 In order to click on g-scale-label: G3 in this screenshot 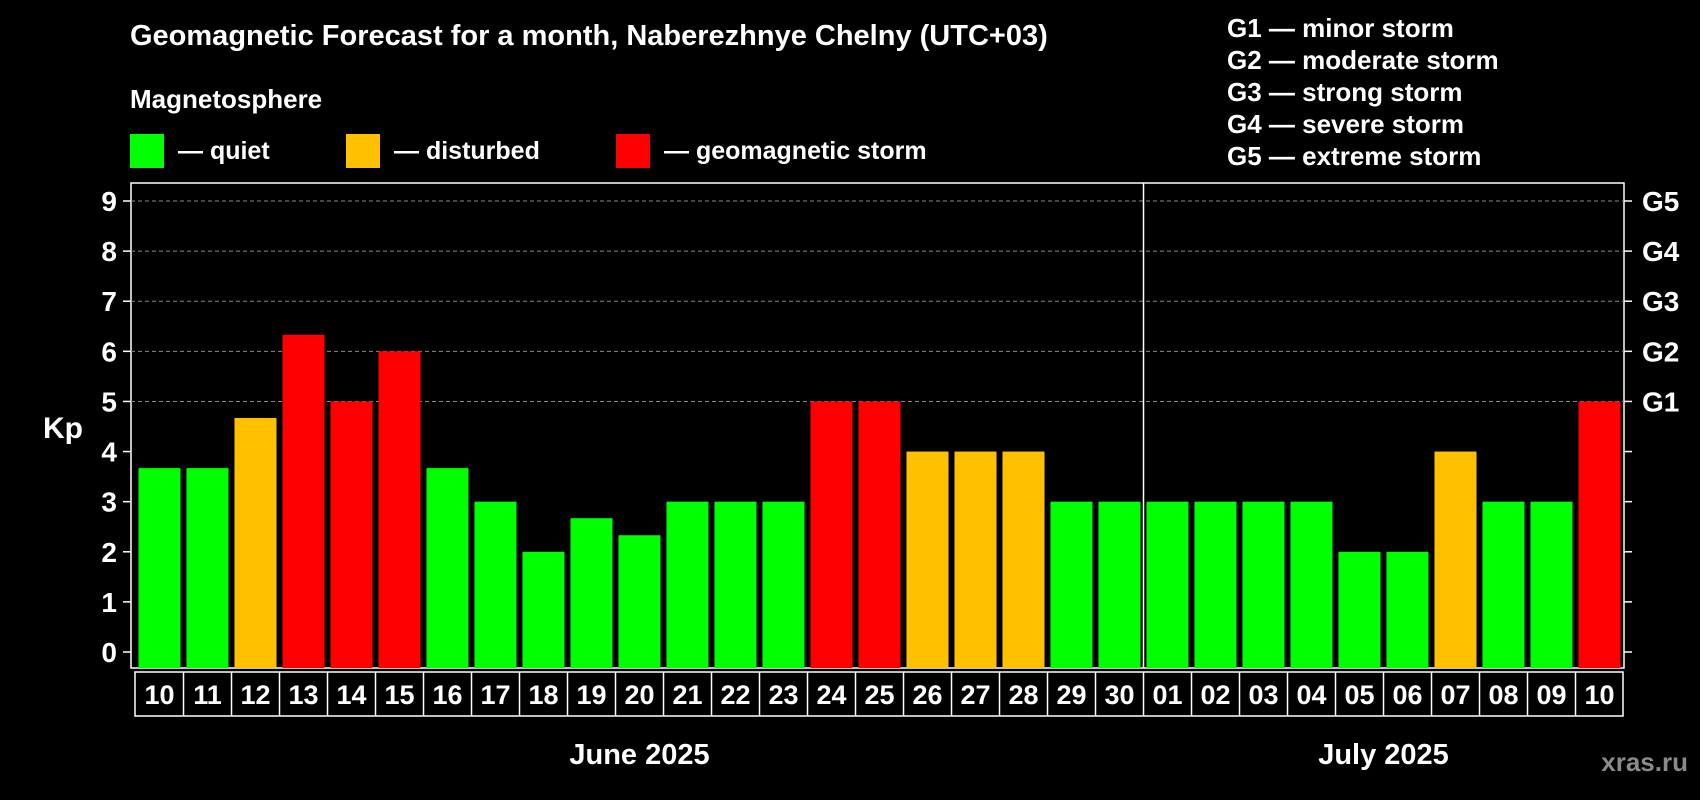, I will do `click(1660, 301)`.